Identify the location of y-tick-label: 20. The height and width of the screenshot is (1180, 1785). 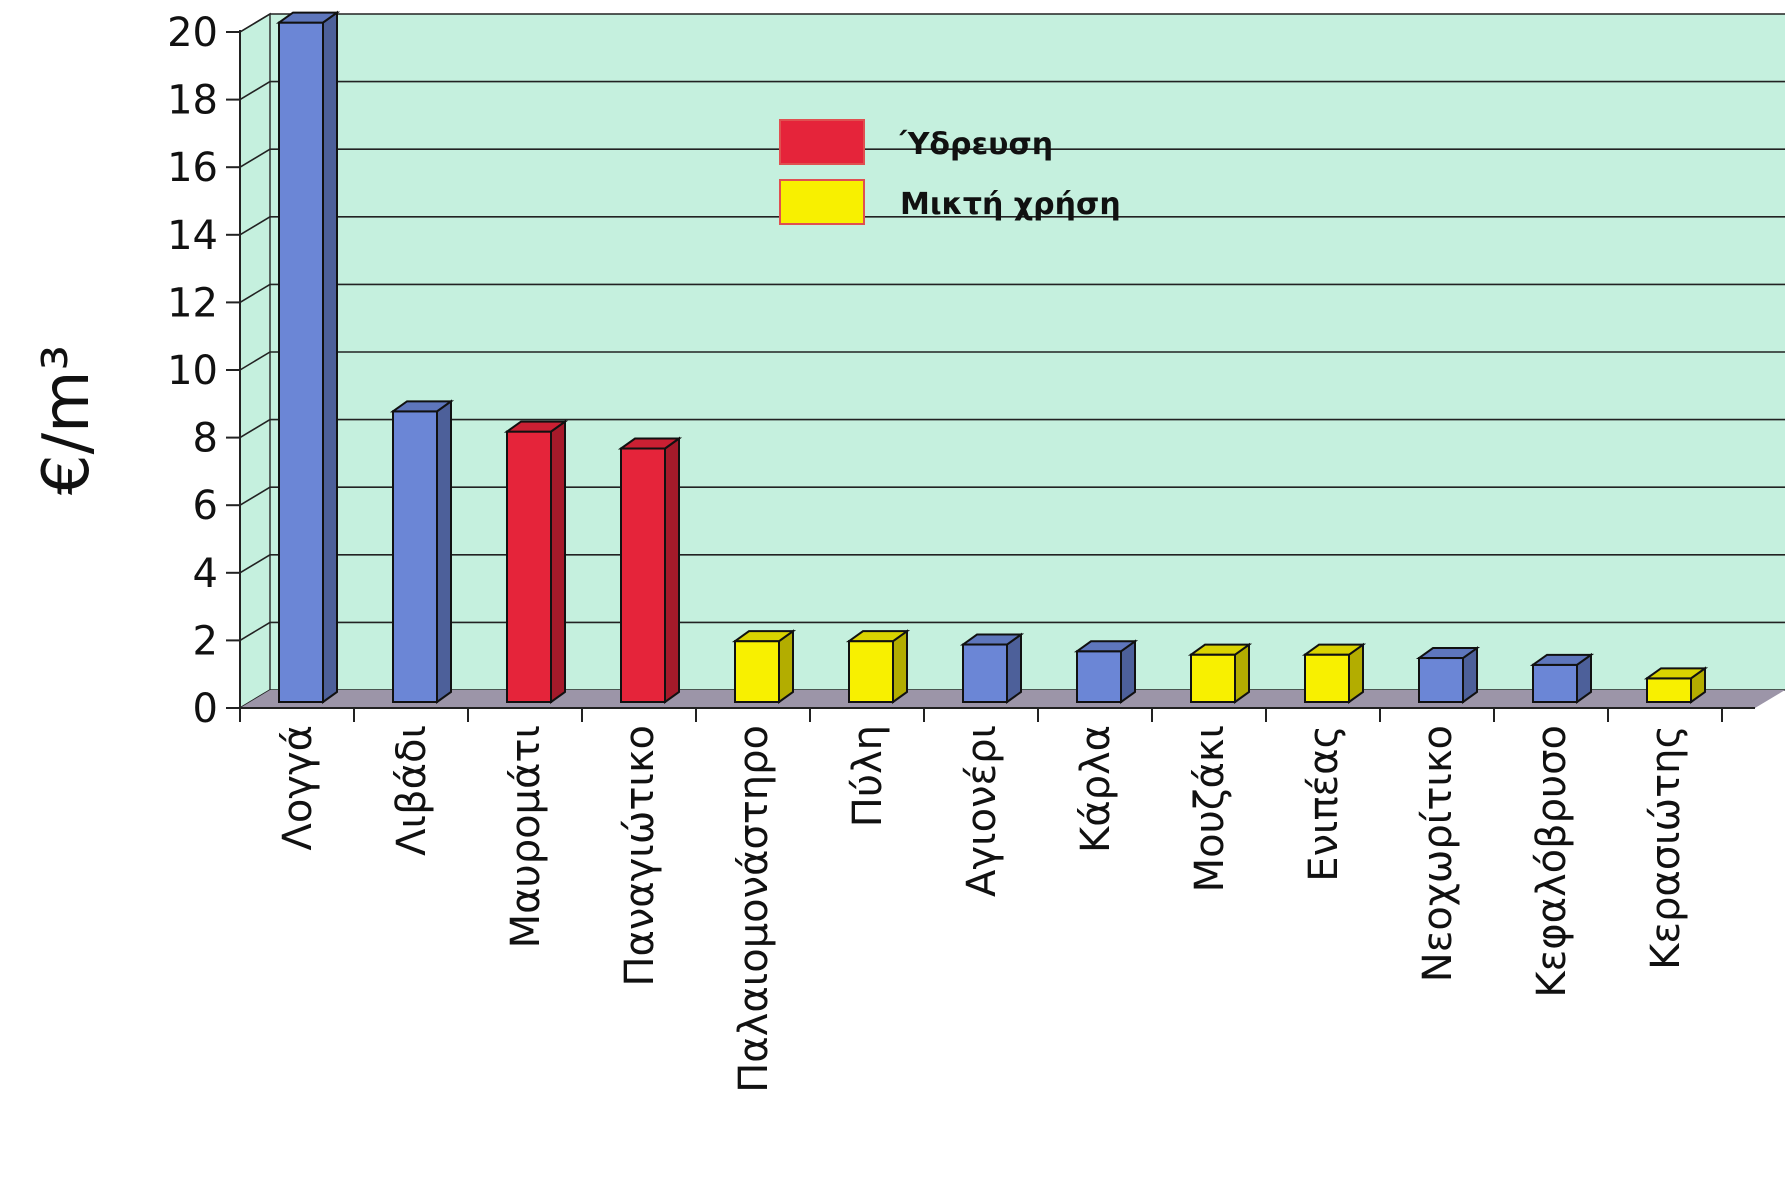
(192, 33).